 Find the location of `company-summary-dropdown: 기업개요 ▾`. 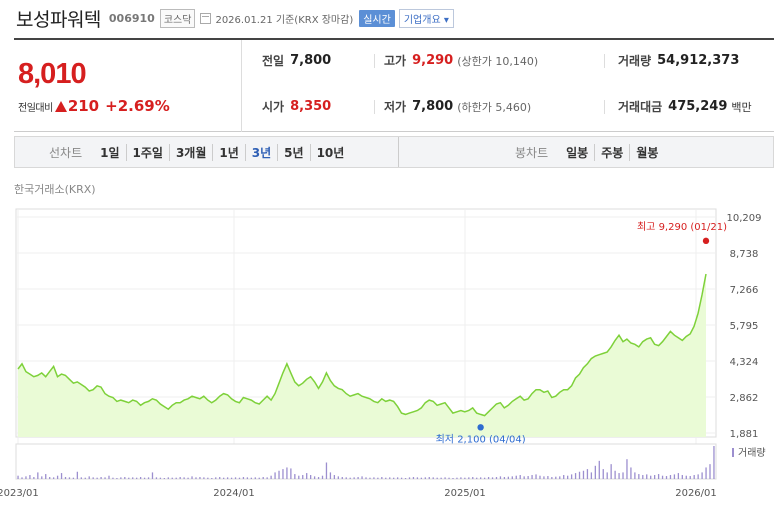

company-summary-dropdown: 기업개요 ▾ is located at coordinates (426, 18).